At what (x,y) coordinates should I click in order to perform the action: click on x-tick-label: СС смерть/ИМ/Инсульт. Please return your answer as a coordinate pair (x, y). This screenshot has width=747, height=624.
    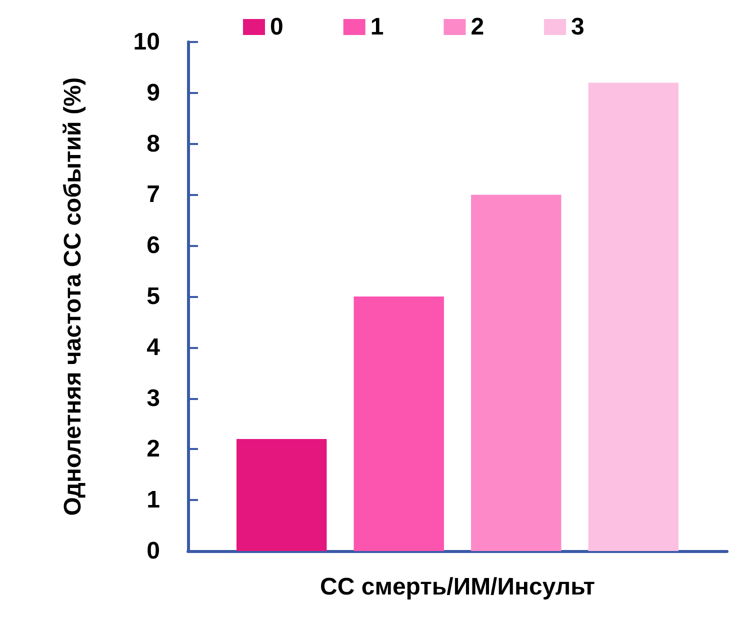
    Looking at the image, I should click on (458, 587).